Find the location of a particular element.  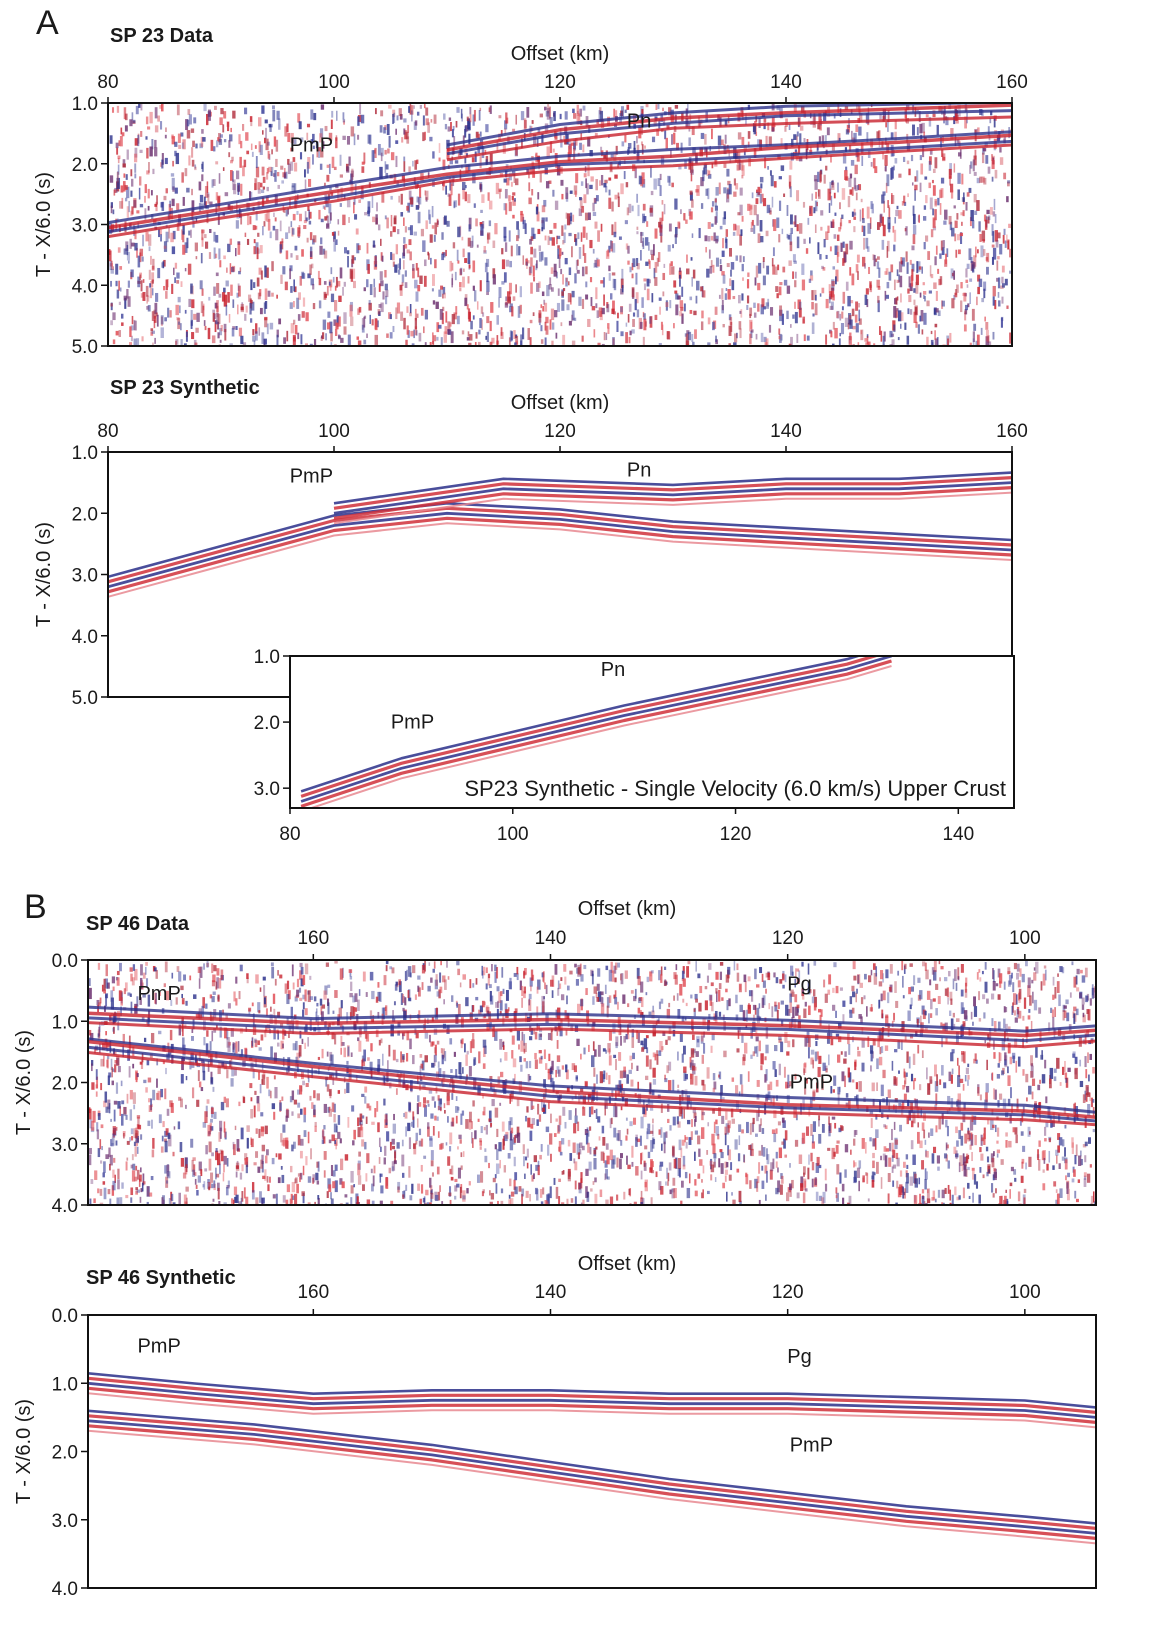

y-tick-label: 5.0 is located at coordinates (85, 347).